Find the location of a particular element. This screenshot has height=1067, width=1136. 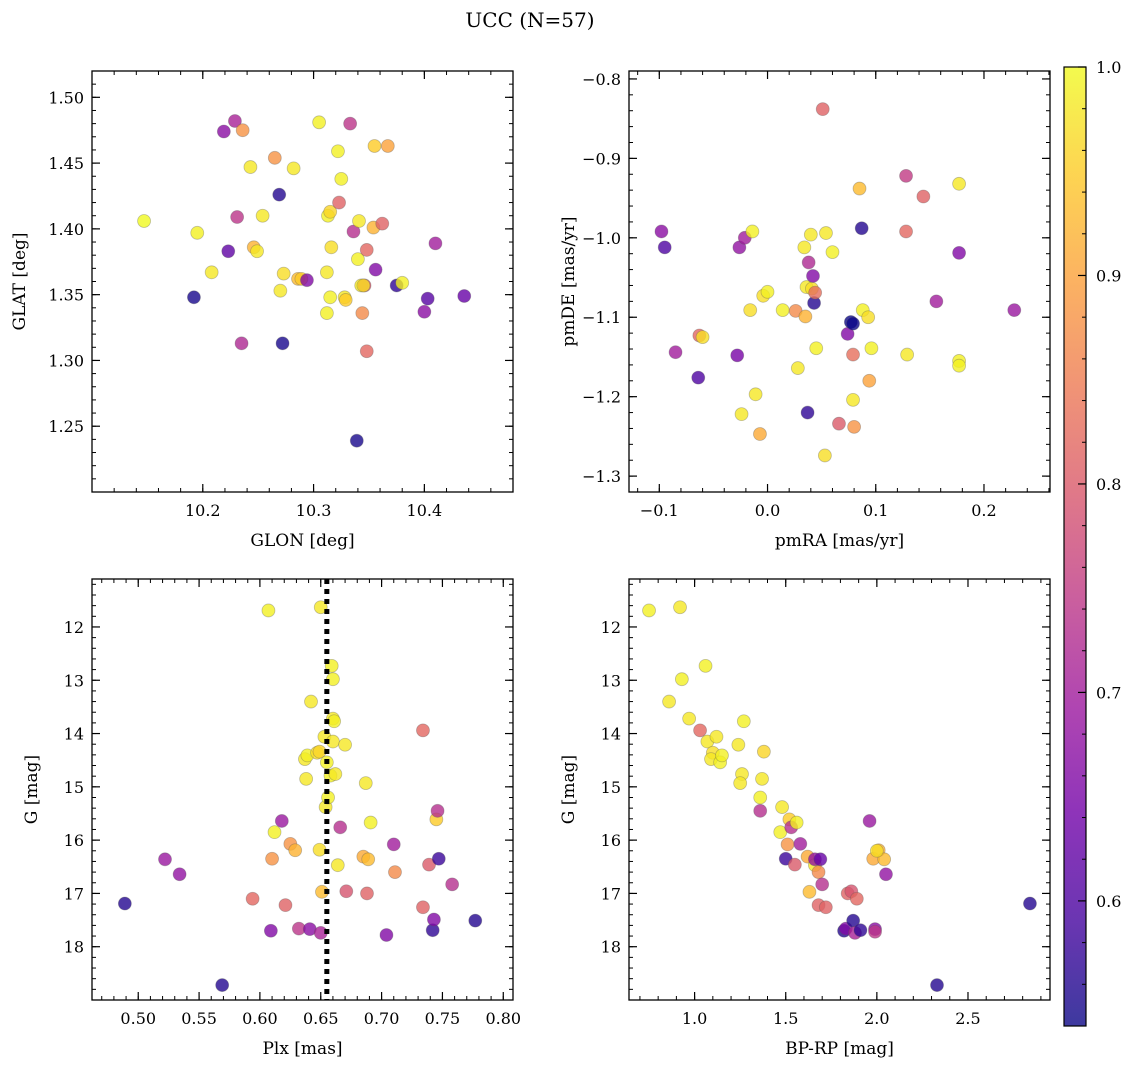

x-tick-label: 0.1 is located at coordinates (875, 510).